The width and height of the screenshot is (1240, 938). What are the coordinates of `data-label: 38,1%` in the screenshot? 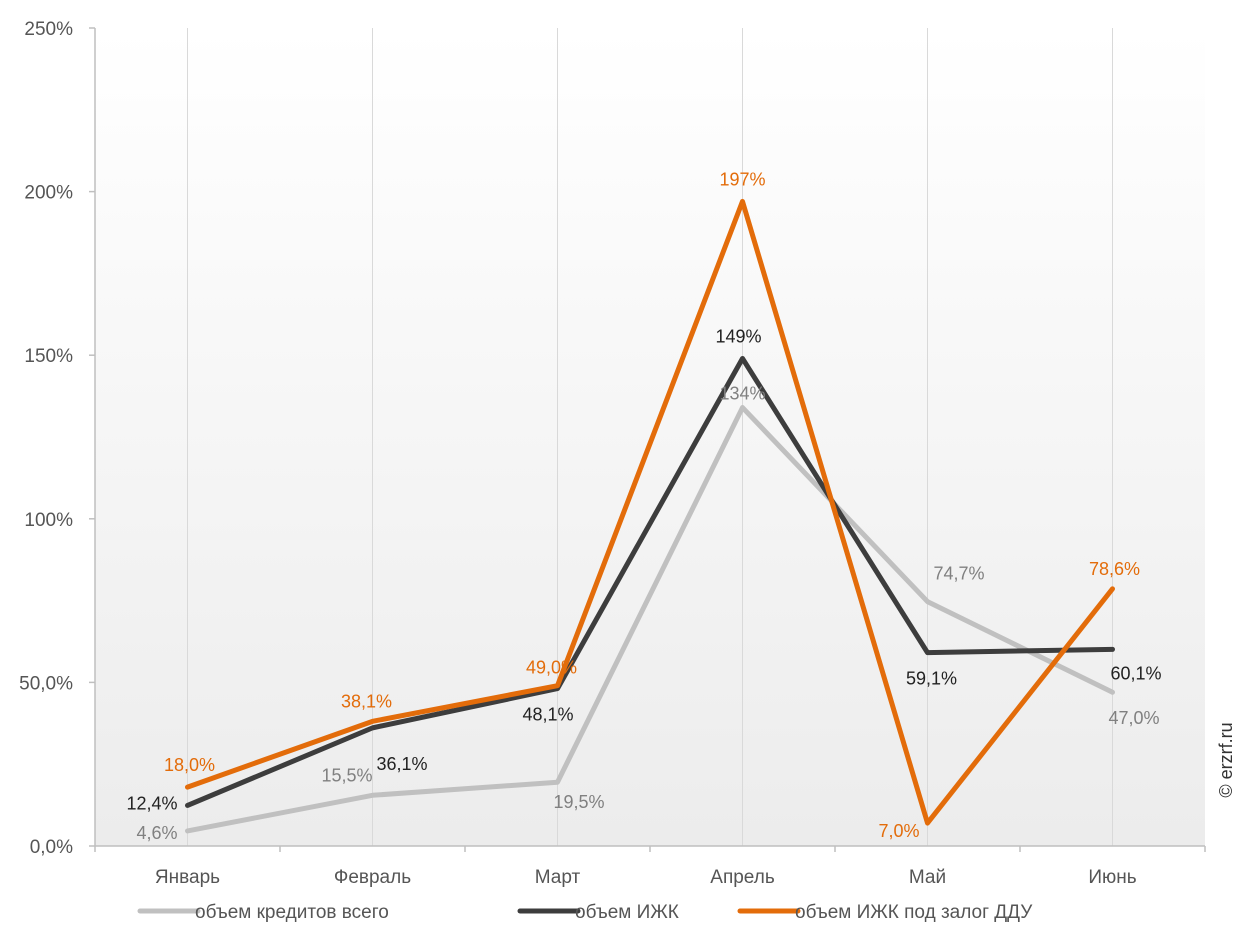 It's located at (366, 701).